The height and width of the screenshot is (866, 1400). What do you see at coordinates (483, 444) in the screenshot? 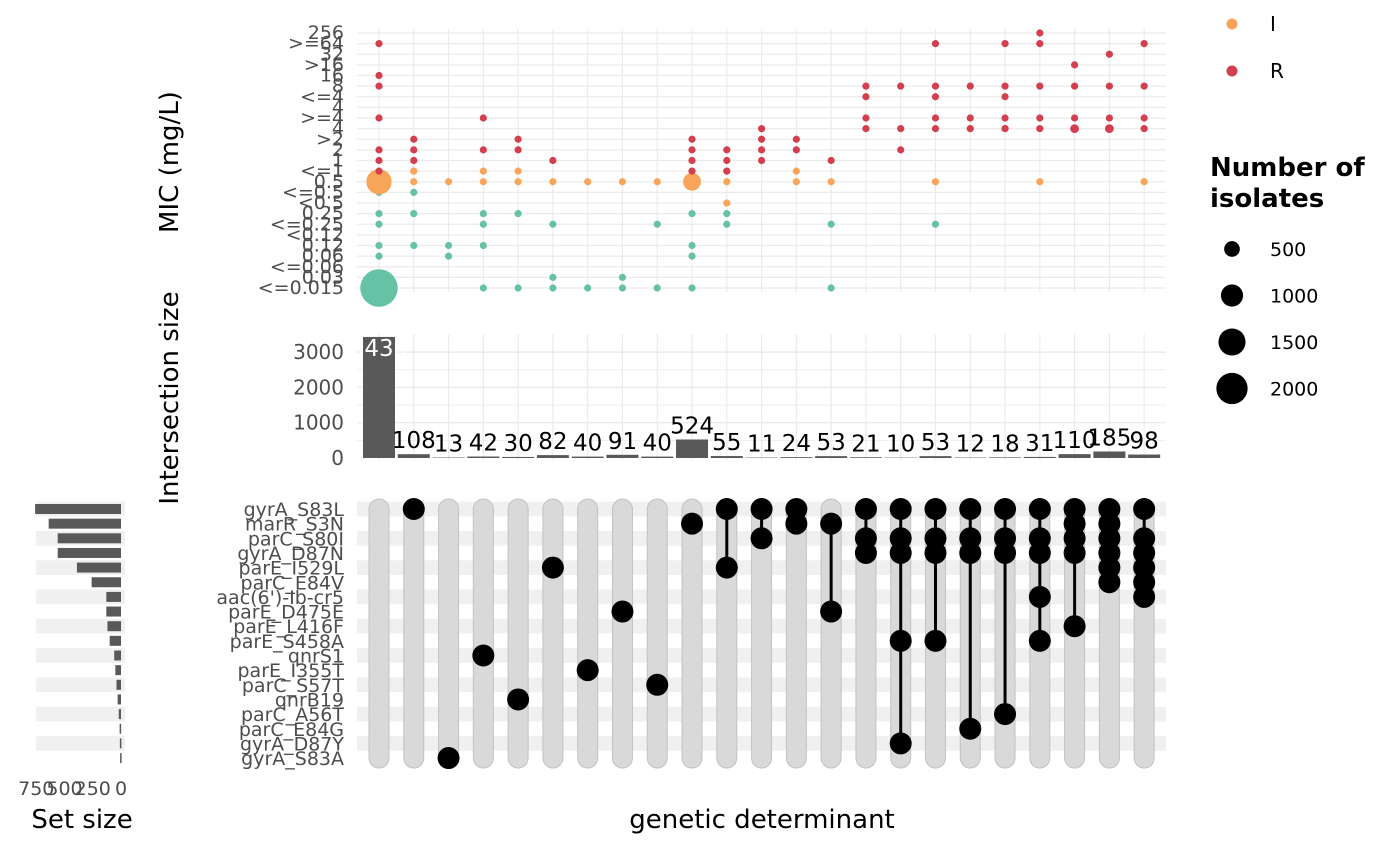
I see `intersection-bar-label: 42` at bounding box center [483, 444].